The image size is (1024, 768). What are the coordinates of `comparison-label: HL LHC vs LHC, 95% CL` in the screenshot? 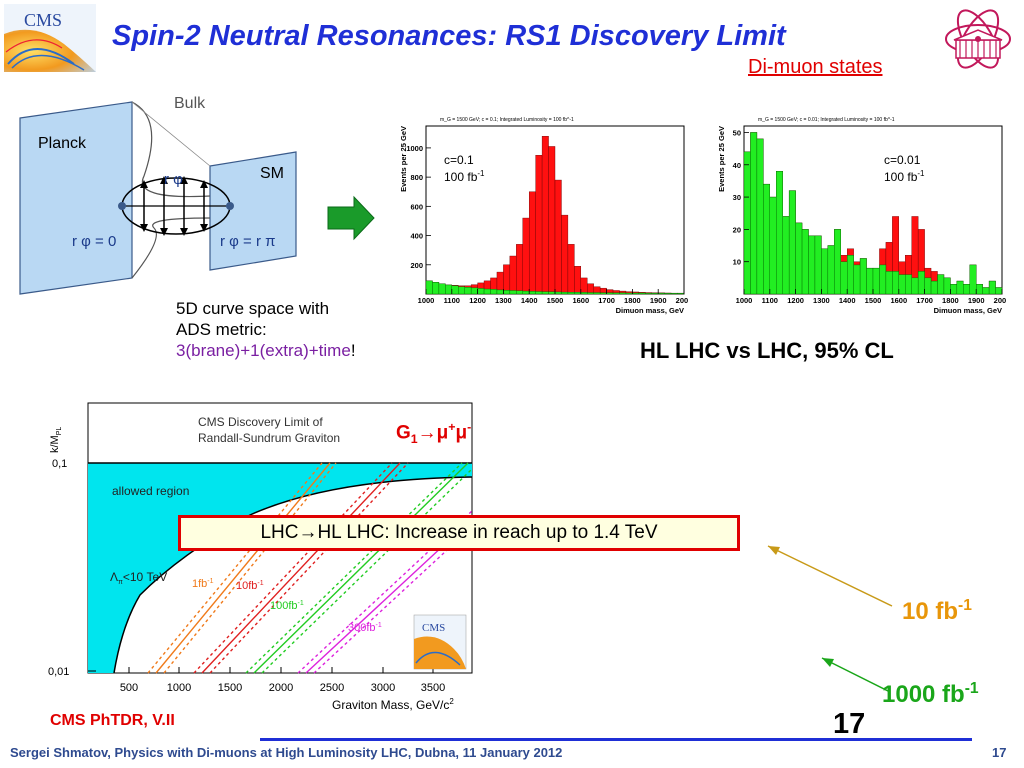 It's located at (767, 350).